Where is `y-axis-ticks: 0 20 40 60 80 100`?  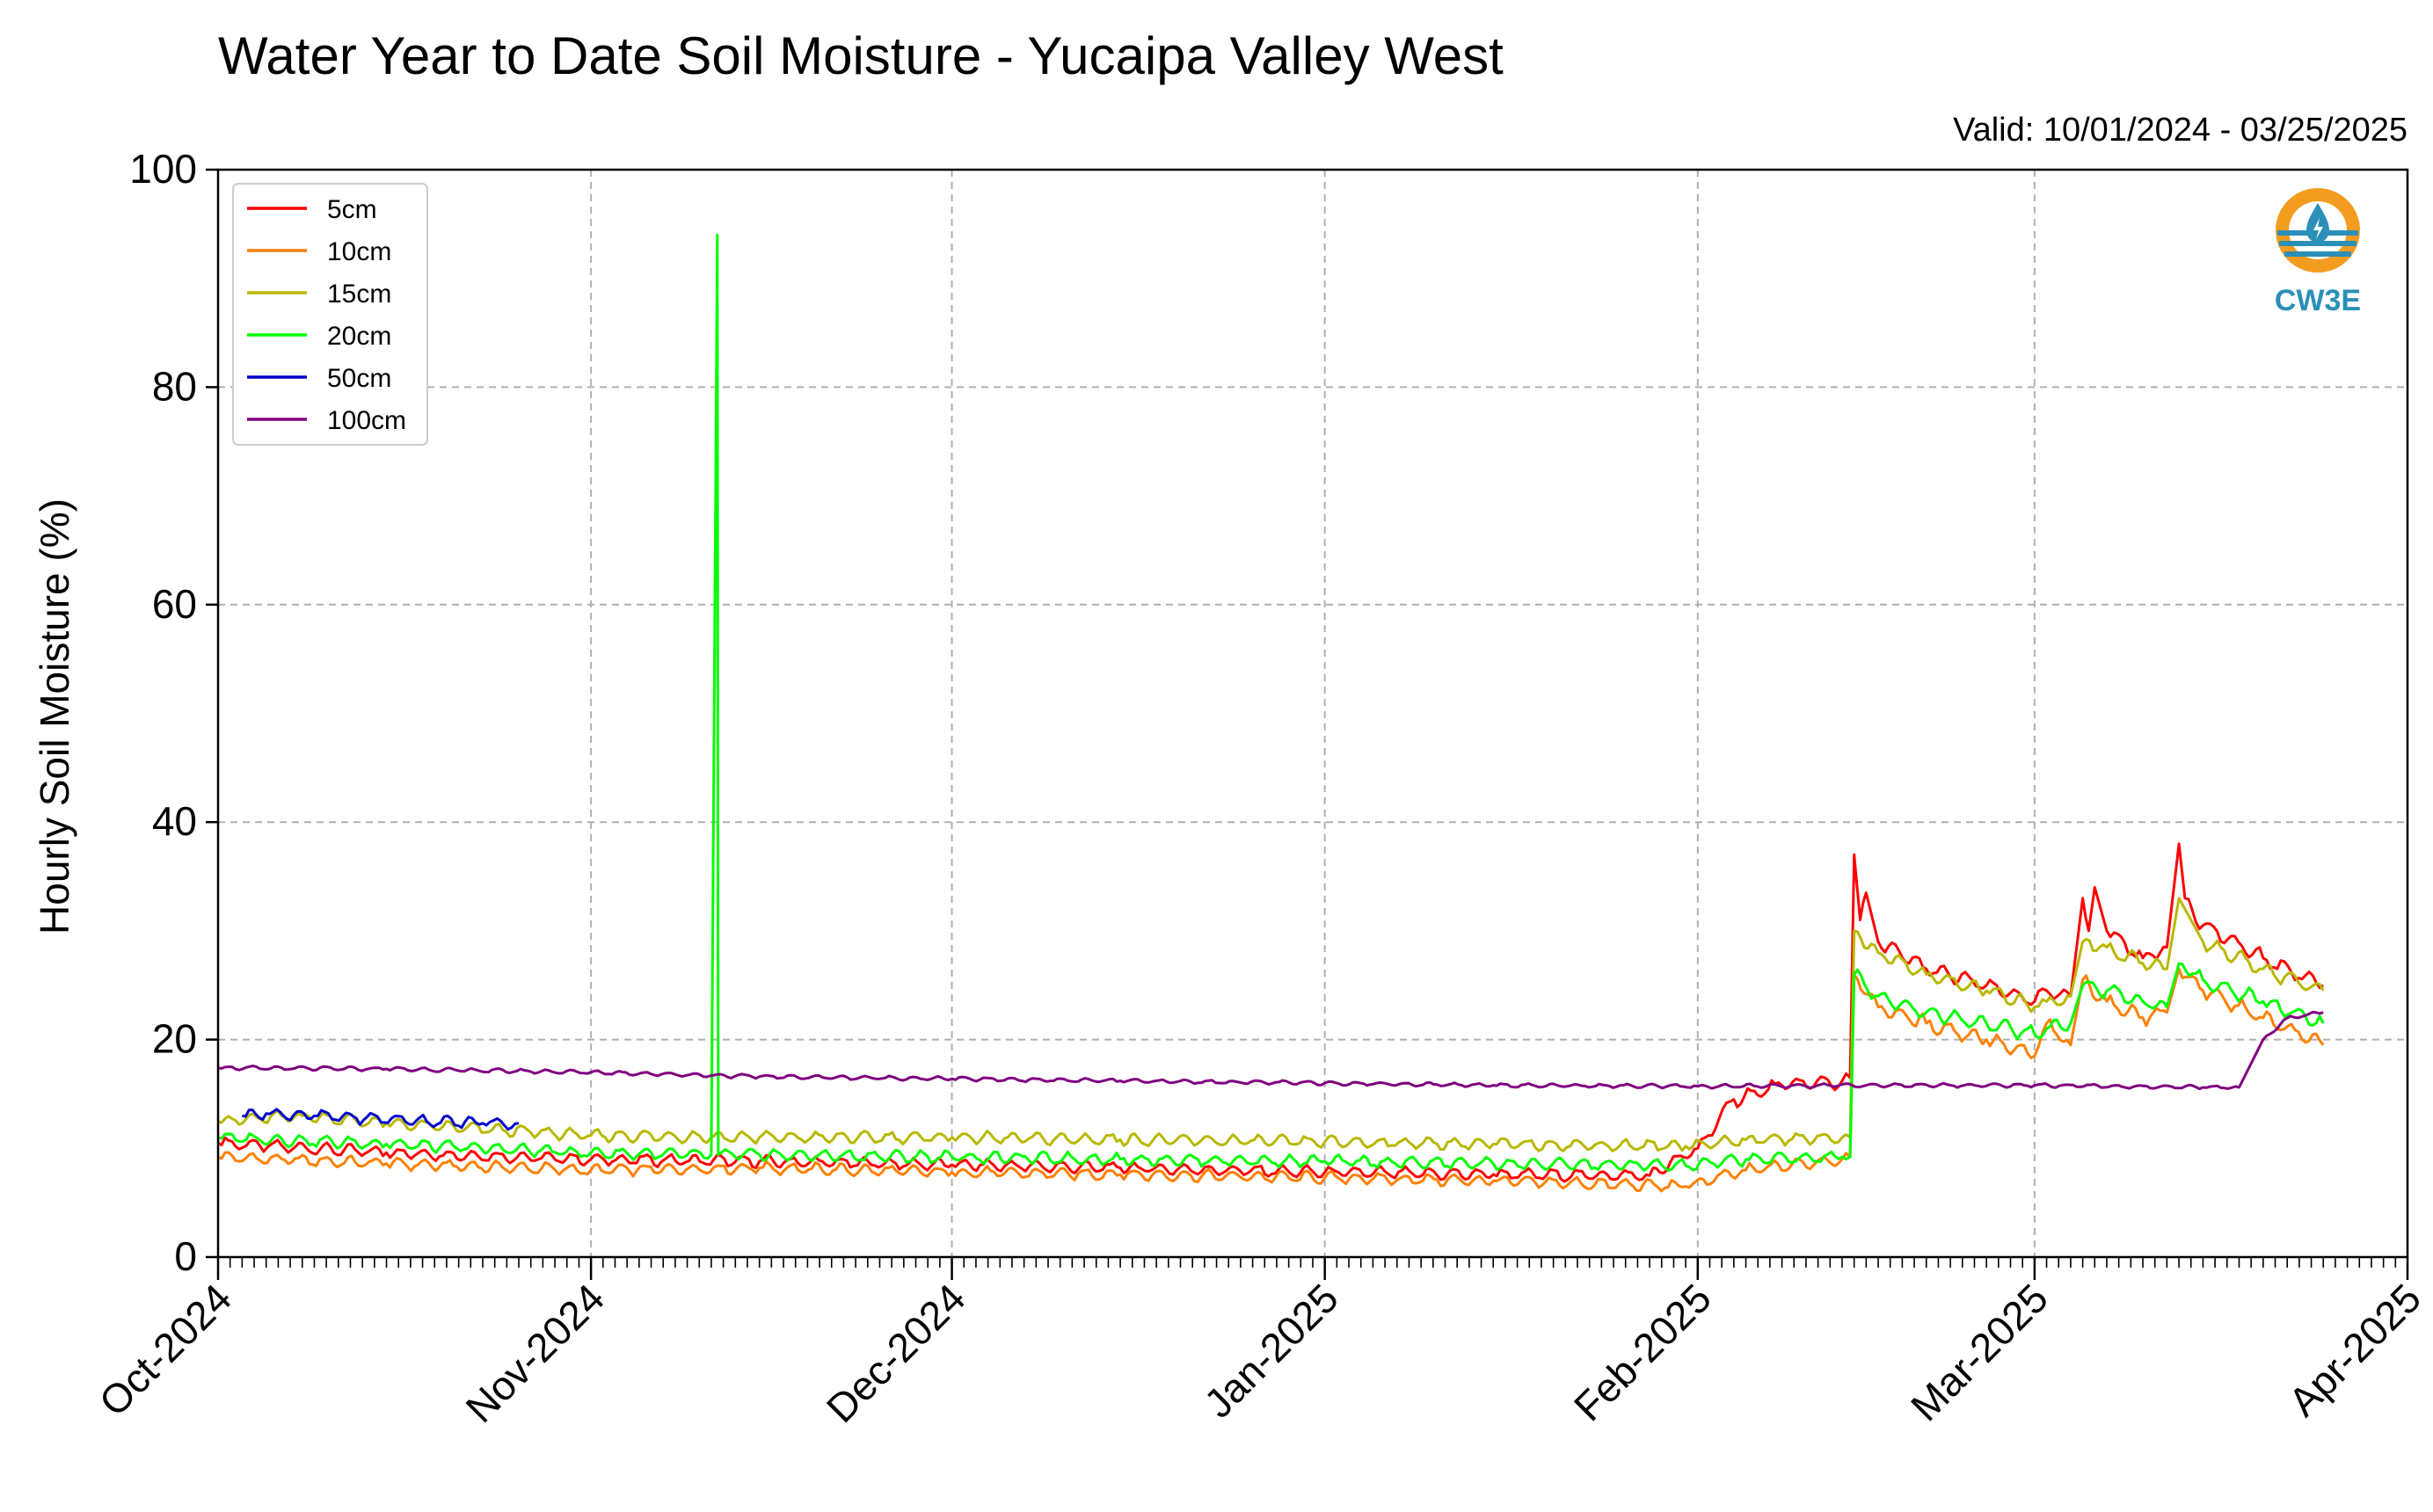 y-axis-ticks: 0 20 40 60 80 100 is located at coordinates (173, 713).